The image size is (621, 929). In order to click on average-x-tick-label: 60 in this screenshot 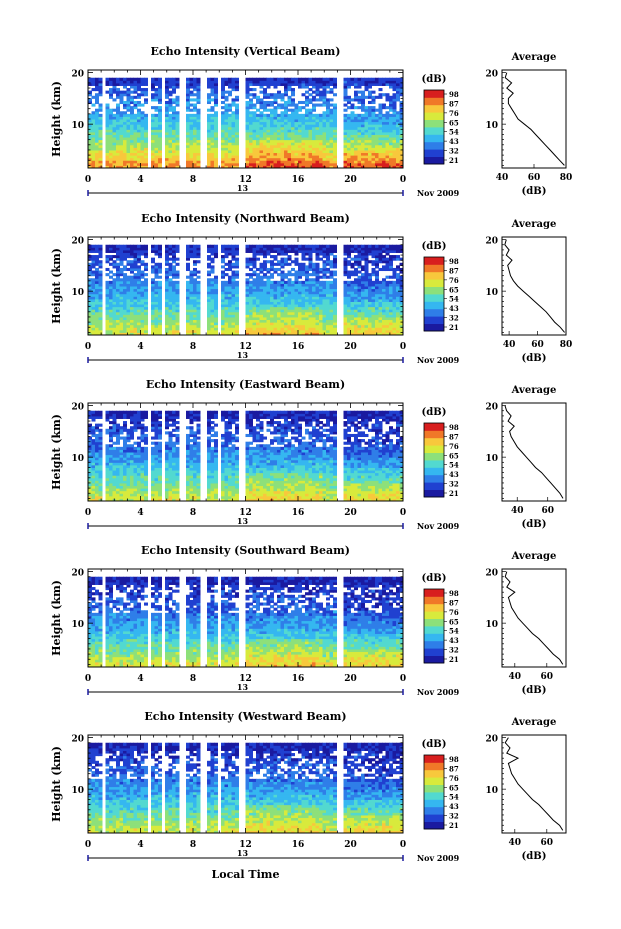, I will do `click(534, 178)`.